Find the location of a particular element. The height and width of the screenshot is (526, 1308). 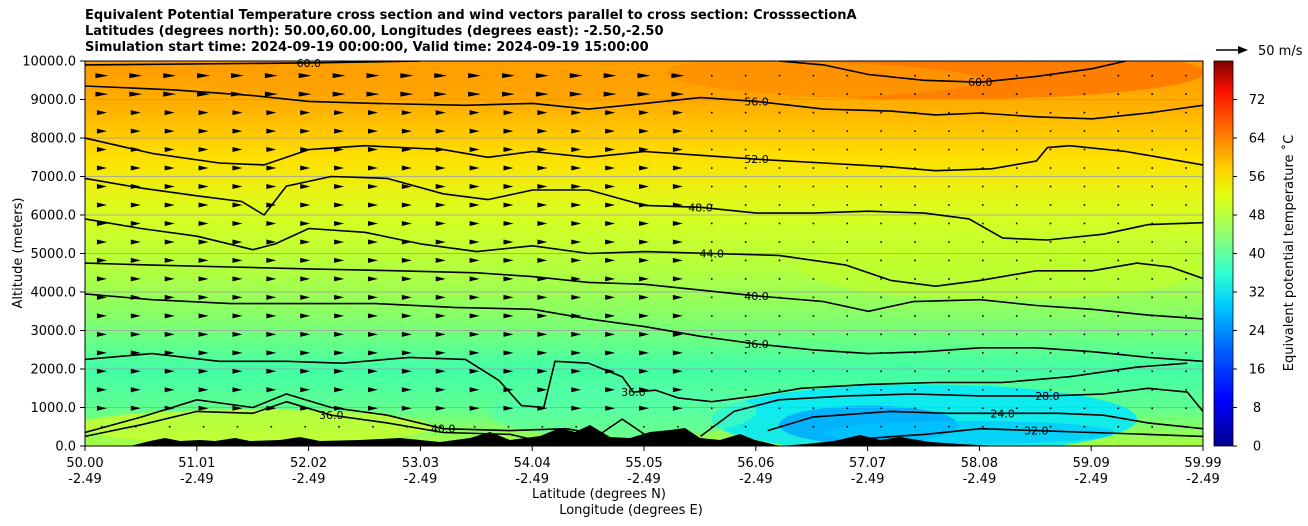

x-tick-label-longitude: -2.49 is located at coordinates (980, 479).